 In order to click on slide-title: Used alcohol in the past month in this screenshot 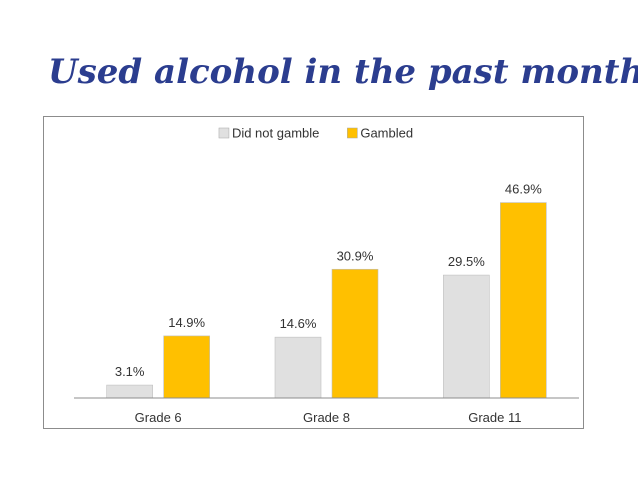, I will do `click(343, 72)`.